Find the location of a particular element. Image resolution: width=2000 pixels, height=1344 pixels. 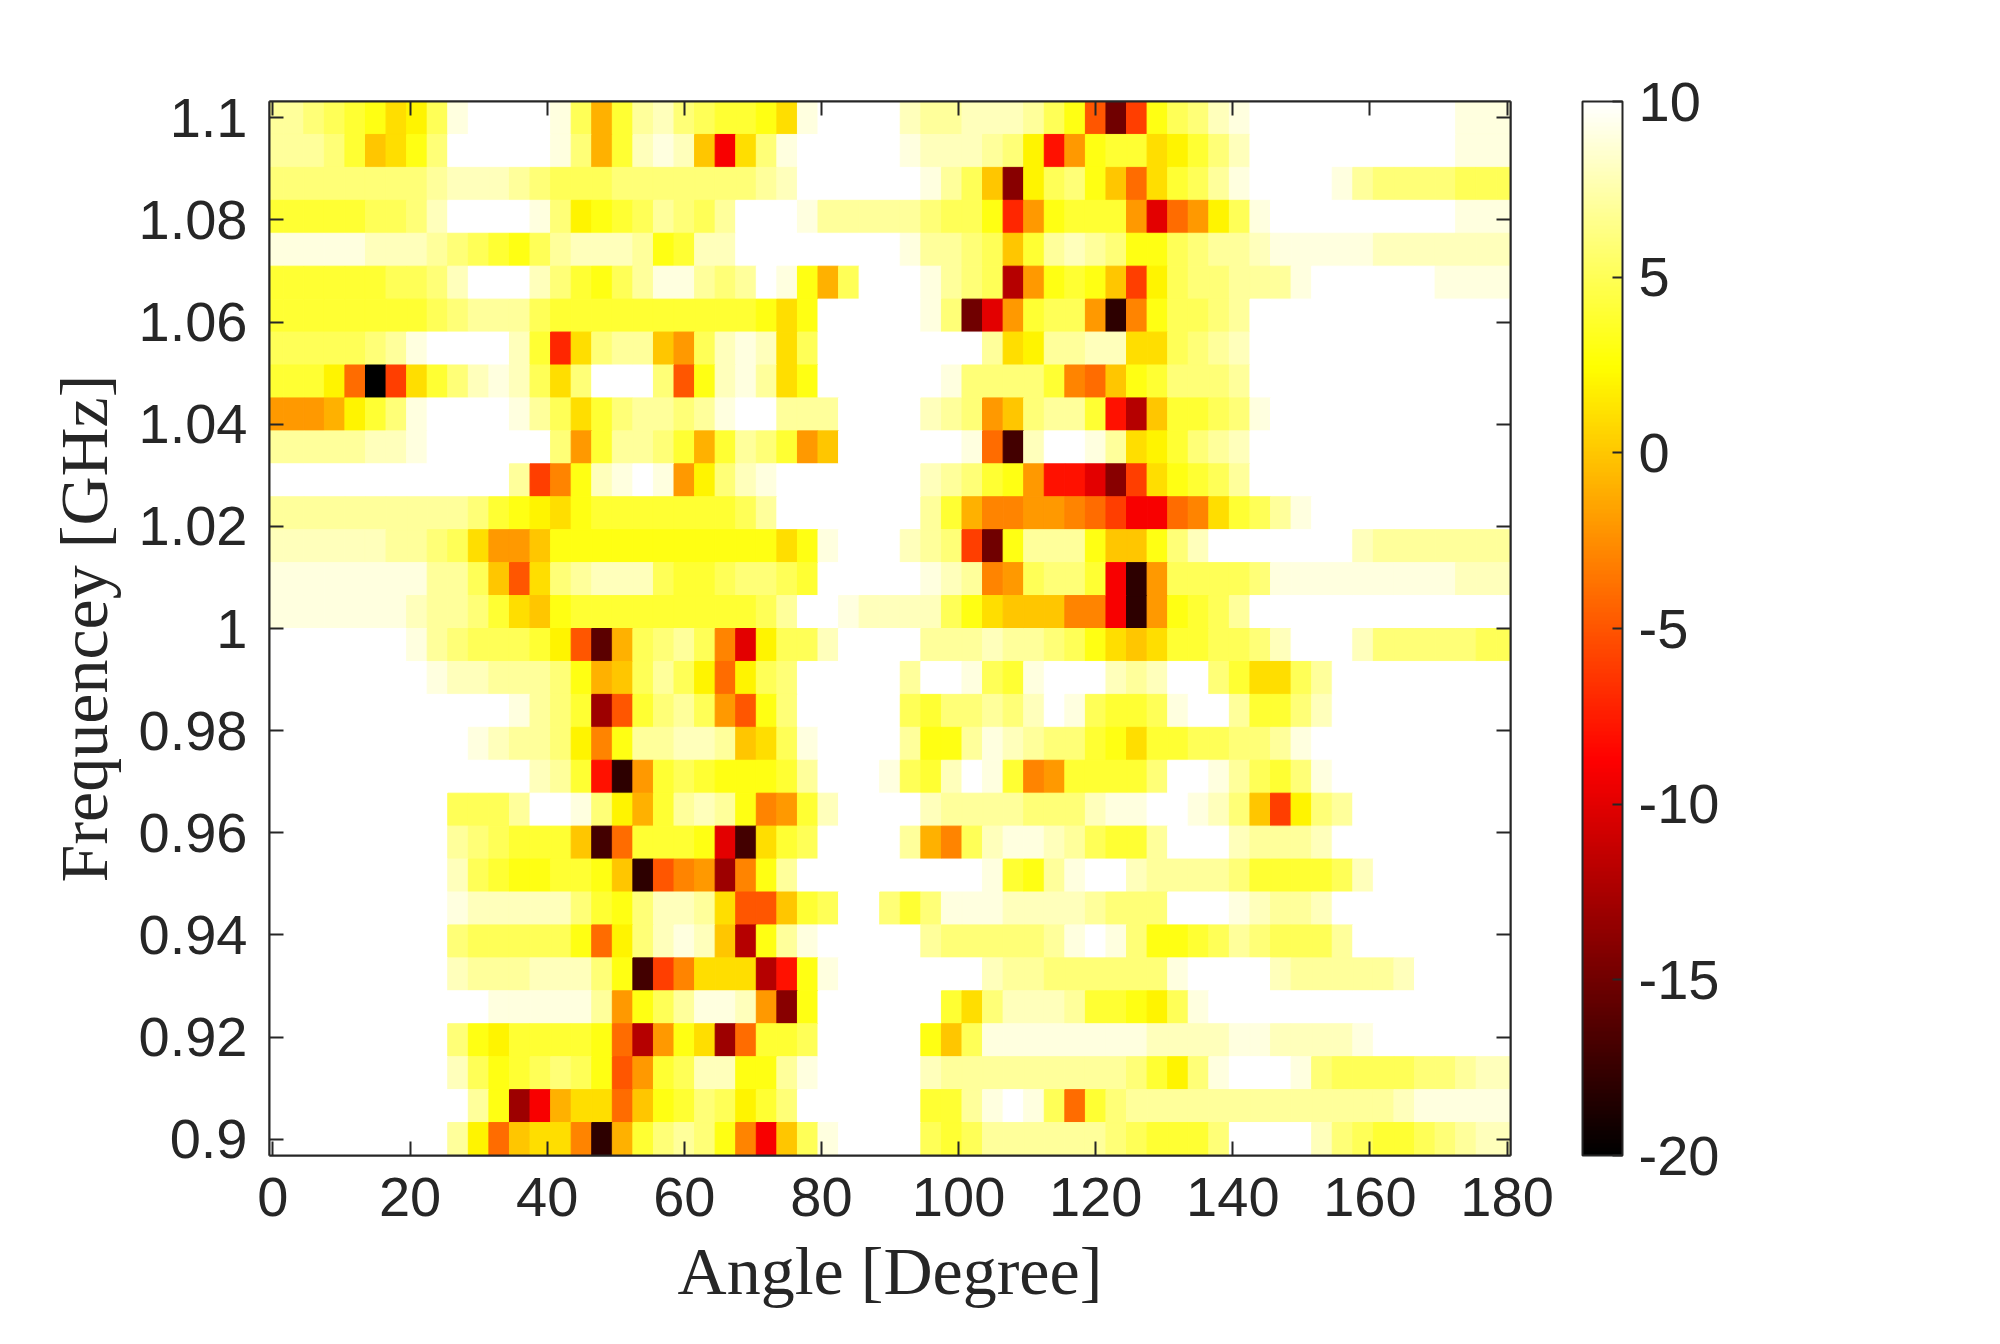

x-tick-label: 40 is located at coordinates (547, 1196).